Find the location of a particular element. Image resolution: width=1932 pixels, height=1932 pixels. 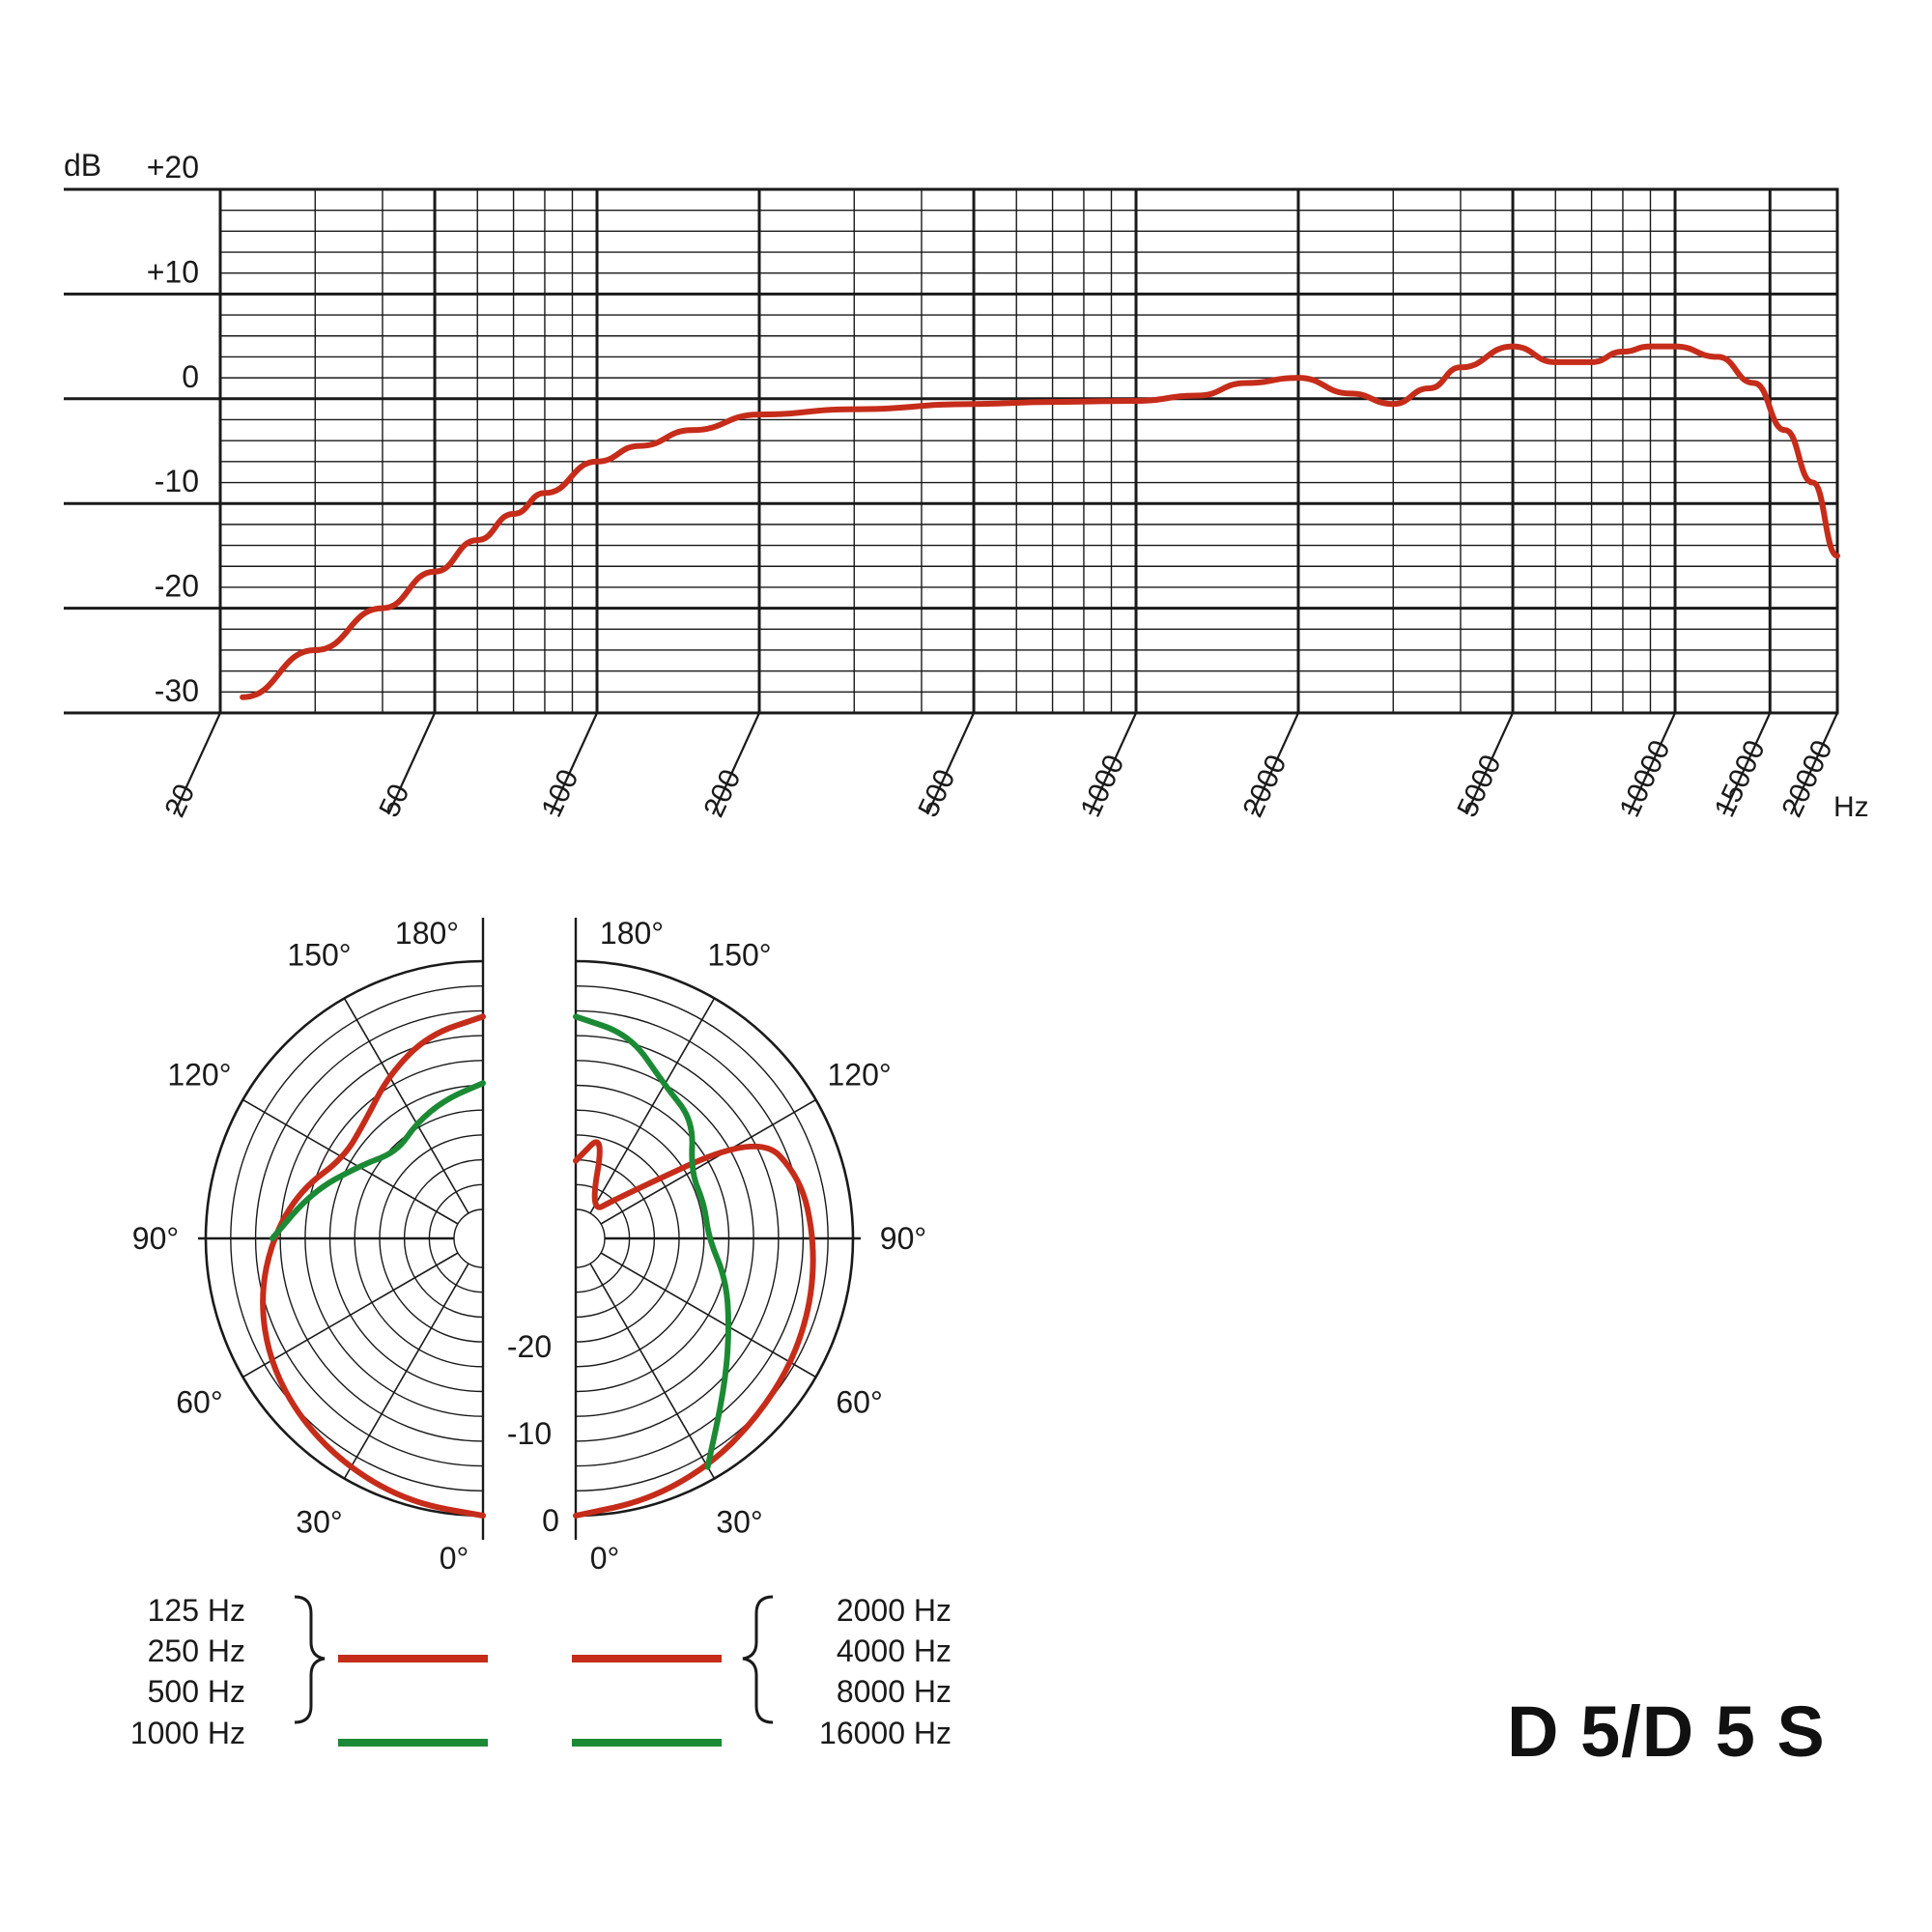

polar-db-labels: -20 -10 0 is located at coordinates (533, 1433).